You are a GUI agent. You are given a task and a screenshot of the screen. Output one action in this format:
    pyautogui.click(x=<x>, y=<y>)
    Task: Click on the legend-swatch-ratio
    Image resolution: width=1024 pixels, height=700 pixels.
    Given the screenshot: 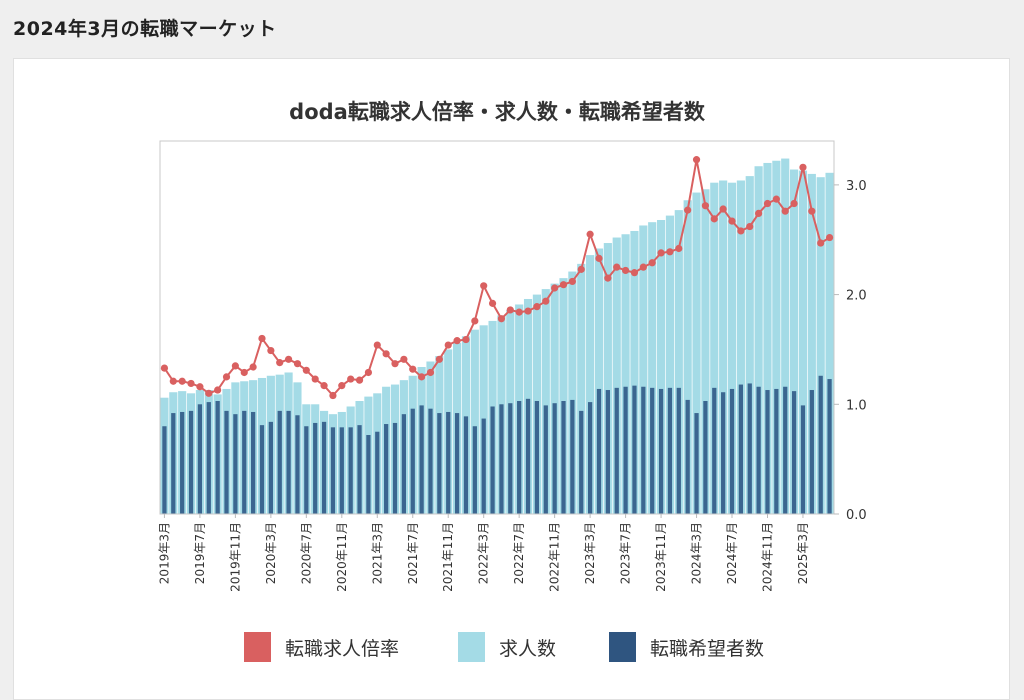 What is the action you would take?
    pyautogui.click(x=257, y=647)
    